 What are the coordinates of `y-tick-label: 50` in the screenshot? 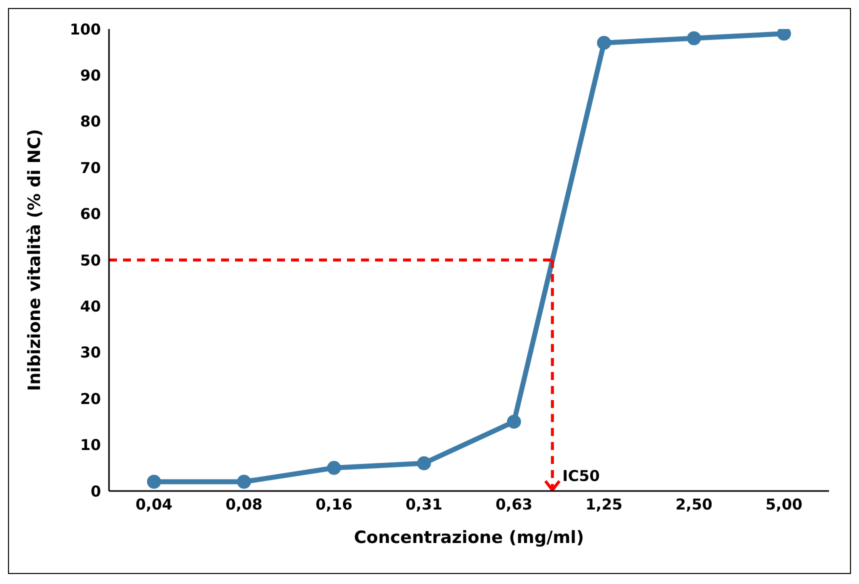 It's located at (90, 260).